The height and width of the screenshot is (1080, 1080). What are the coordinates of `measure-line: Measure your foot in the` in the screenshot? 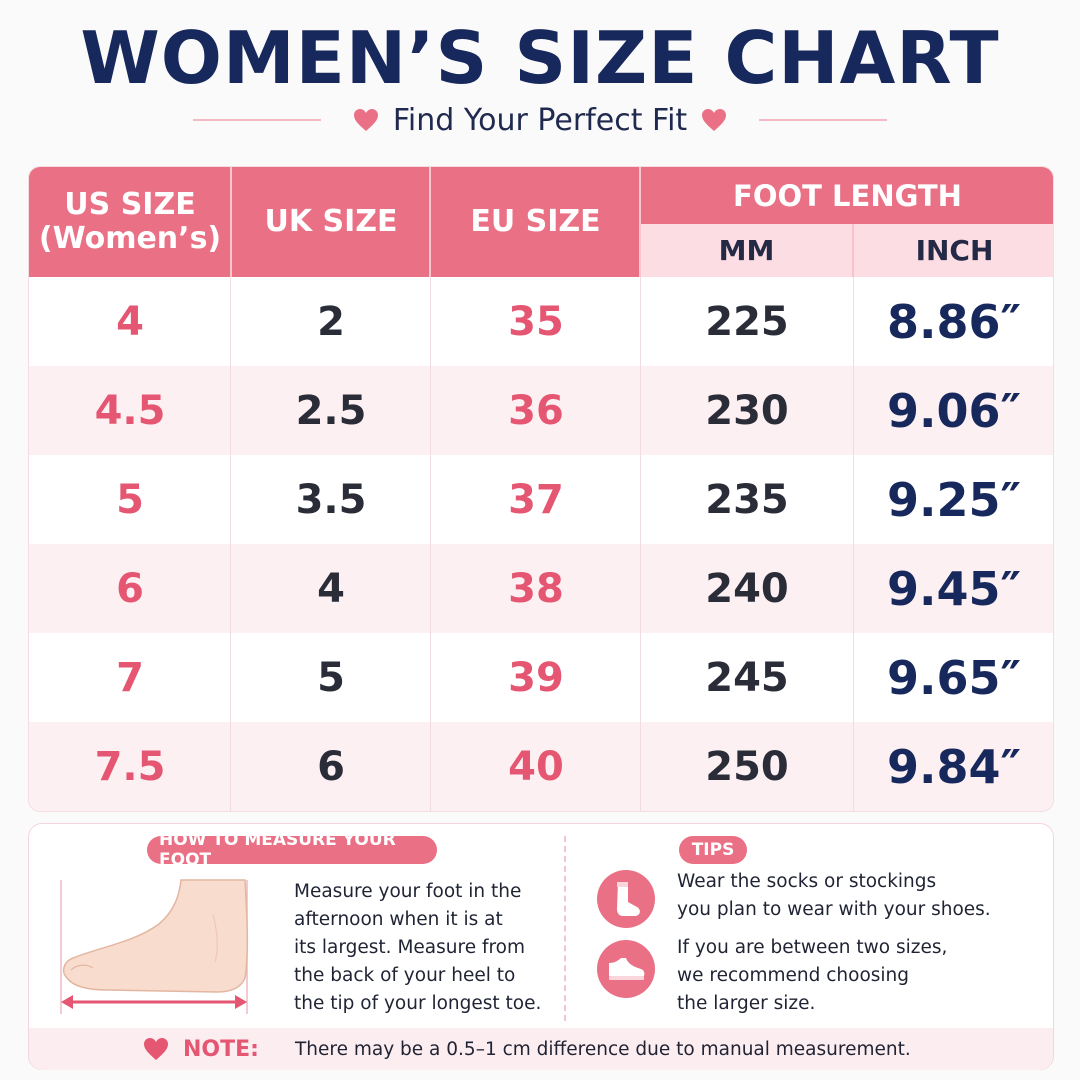 It's located at (408, 891).